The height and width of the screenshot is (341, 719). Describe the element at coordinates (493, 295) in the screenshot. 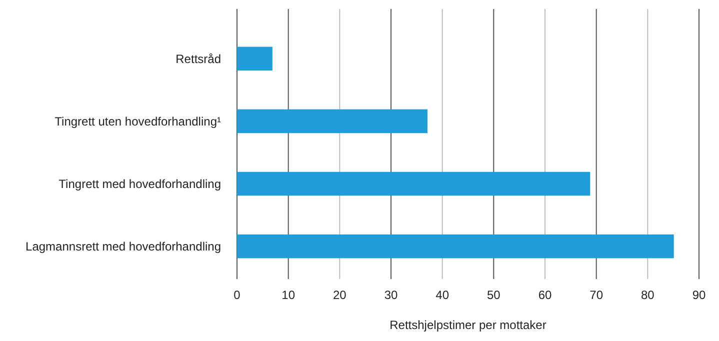

I see `x-tick-label: 50` at that location.